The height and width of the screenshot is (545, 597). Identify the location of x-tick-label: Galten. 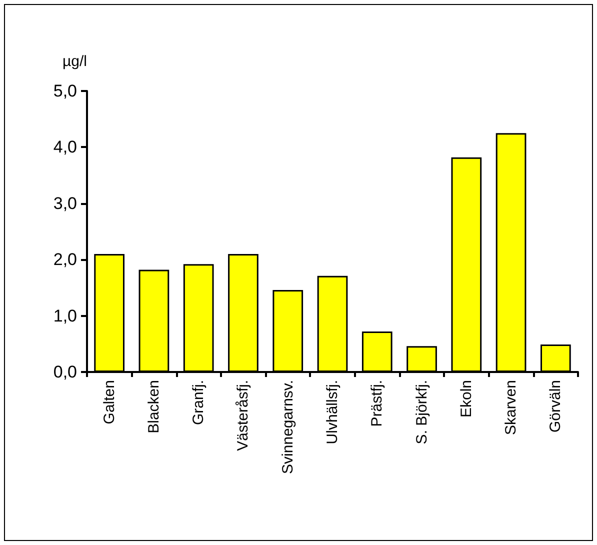
(109, 402).